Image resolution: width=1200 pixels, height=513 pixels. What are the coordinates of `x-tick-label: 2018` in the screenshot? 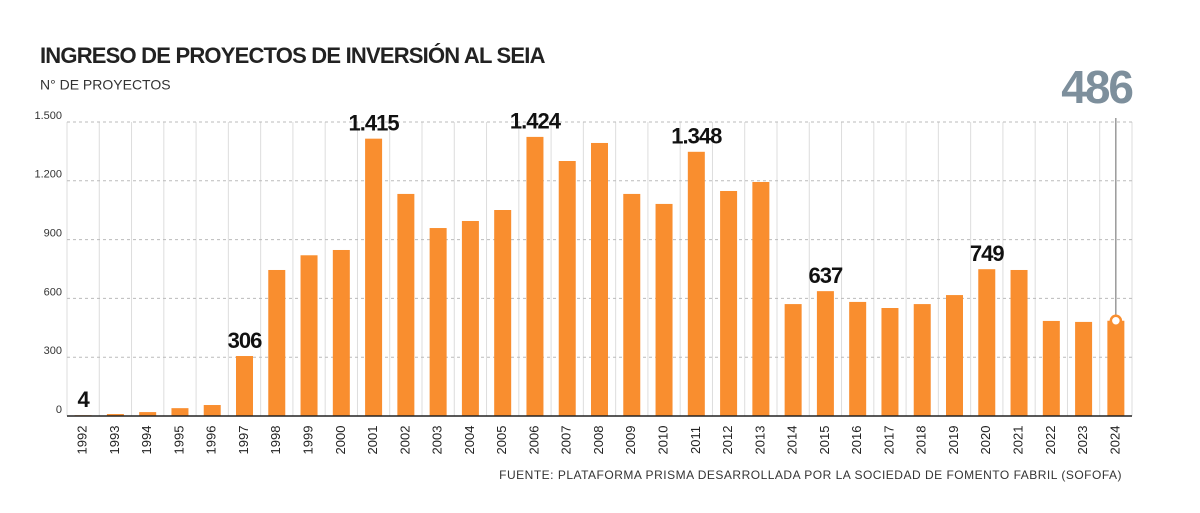 It's located at (921, 440).